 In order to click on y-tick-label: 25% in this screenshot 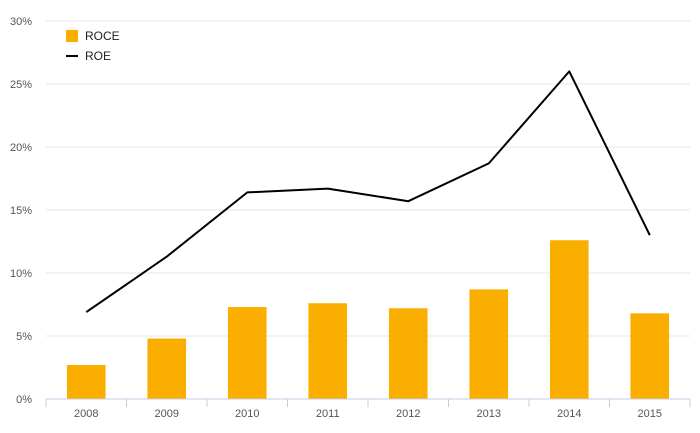, I will do `click(21, 85)`.